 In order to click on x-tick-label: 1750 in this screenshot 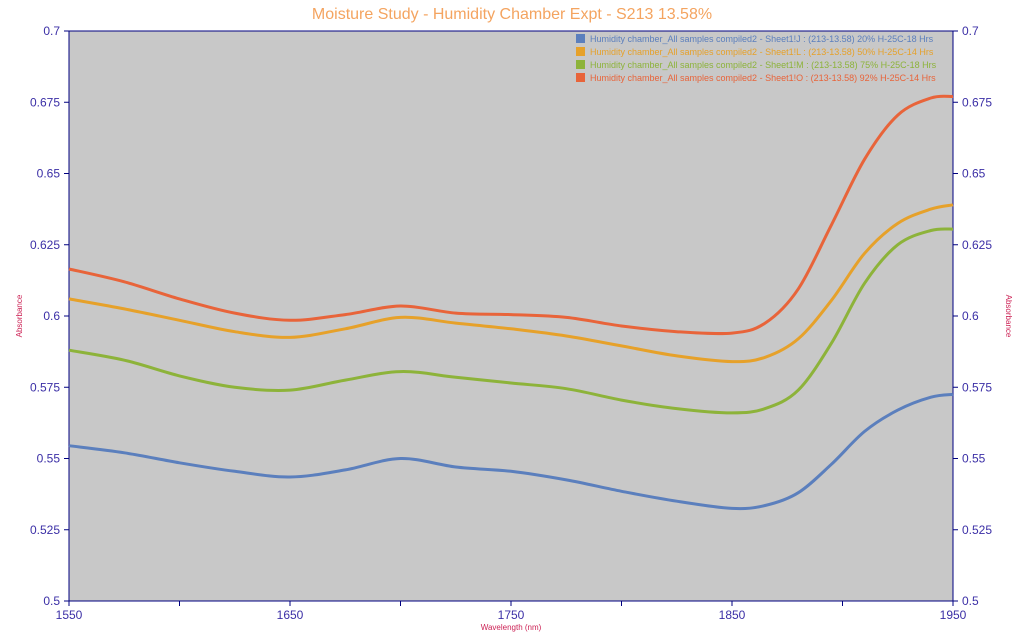, I will do `click(511, 615)`.